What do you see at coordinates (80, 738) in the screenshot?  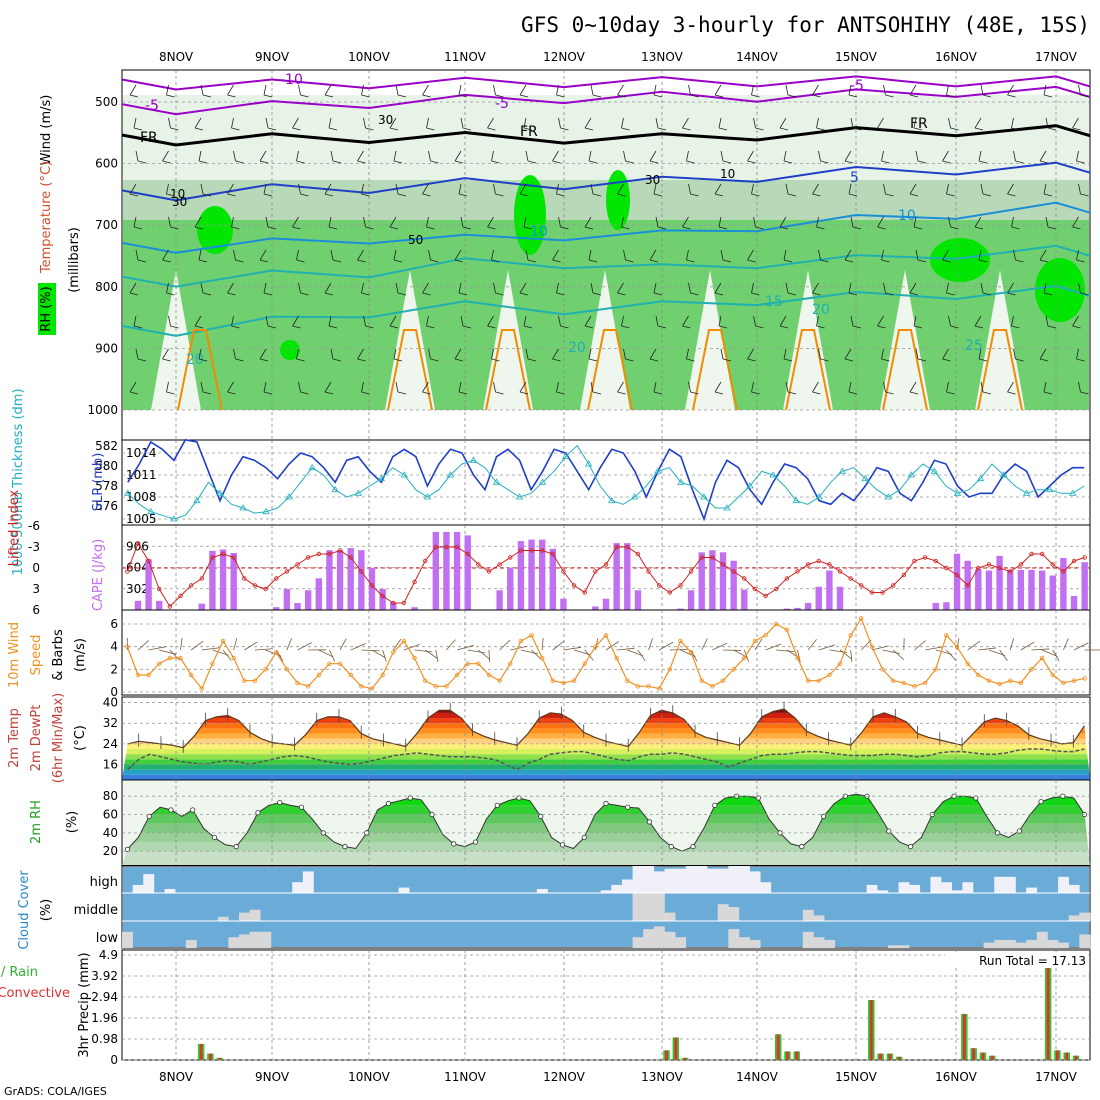 I see `temp-axis-label-4: (°C)` at bounding box center [80, 738].